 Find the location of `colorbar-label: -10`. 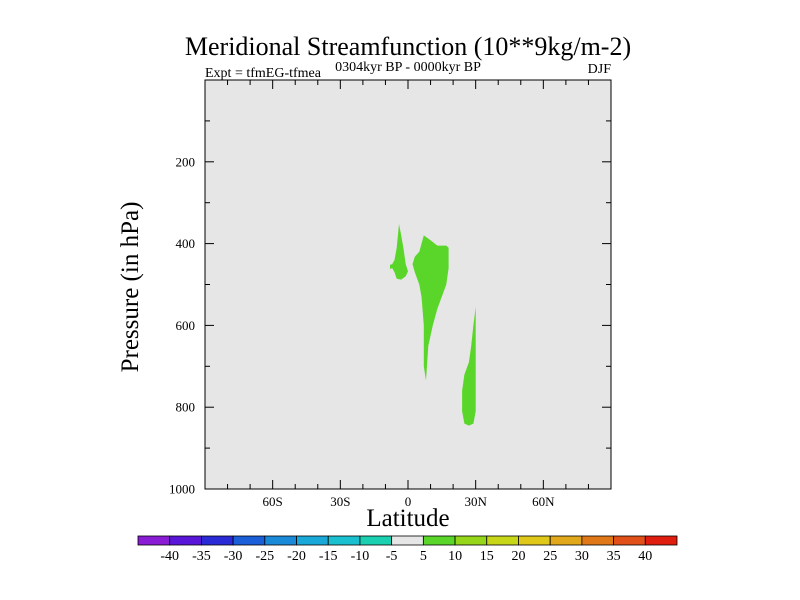

colorbar-label: -10 is located at coordinates (360, 556).